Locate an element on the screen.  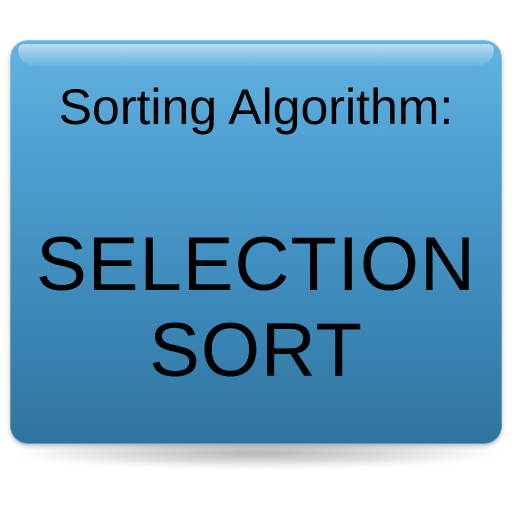
title-line-1: SELECTION is located at coordinates (256, 264).